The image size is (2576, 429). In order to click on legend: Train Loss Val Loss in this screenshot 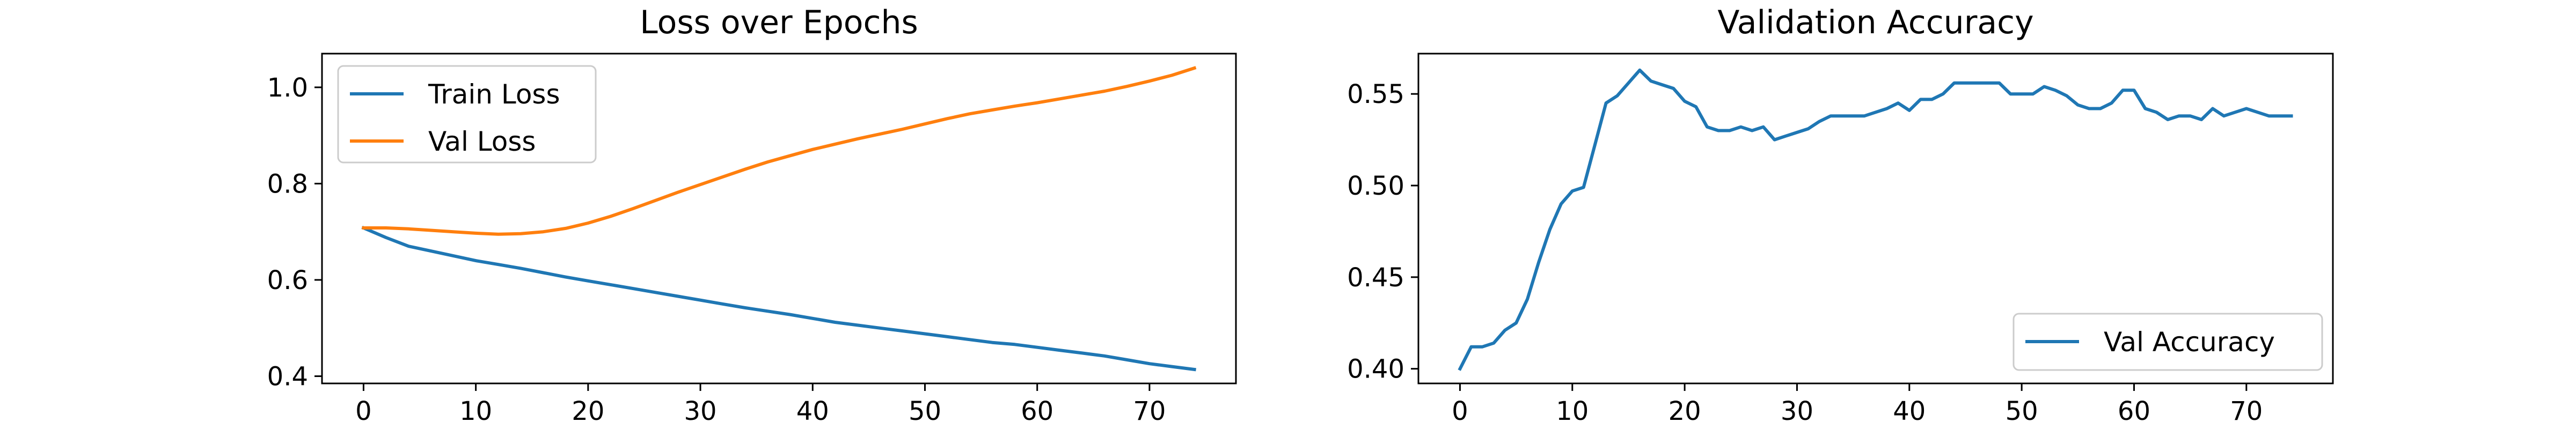, I will do `click(467, 114)`.